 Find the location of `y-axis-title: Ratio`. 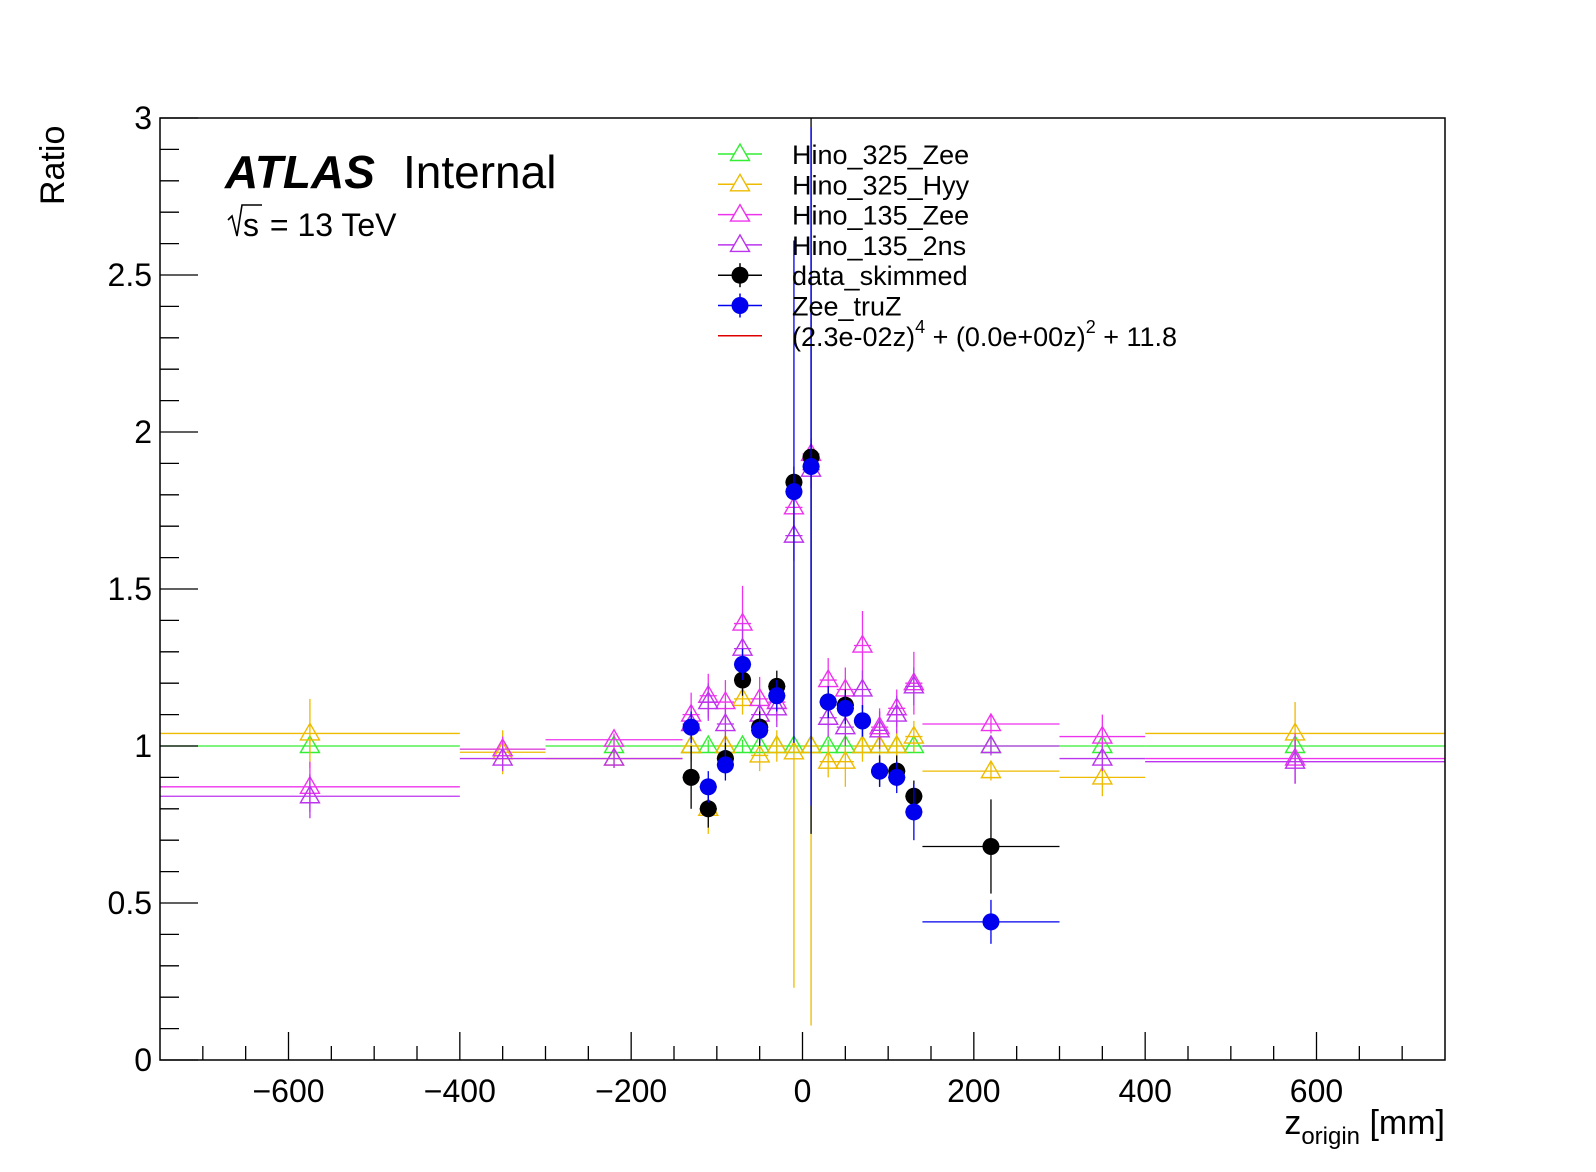

y-axis-title: Ratio is located at coordinates (53, 165).